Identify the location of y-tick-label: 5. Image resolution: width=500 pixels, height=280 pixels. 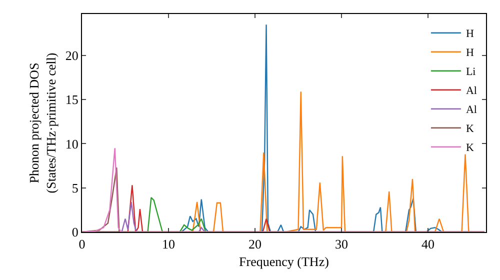
(75, 188).